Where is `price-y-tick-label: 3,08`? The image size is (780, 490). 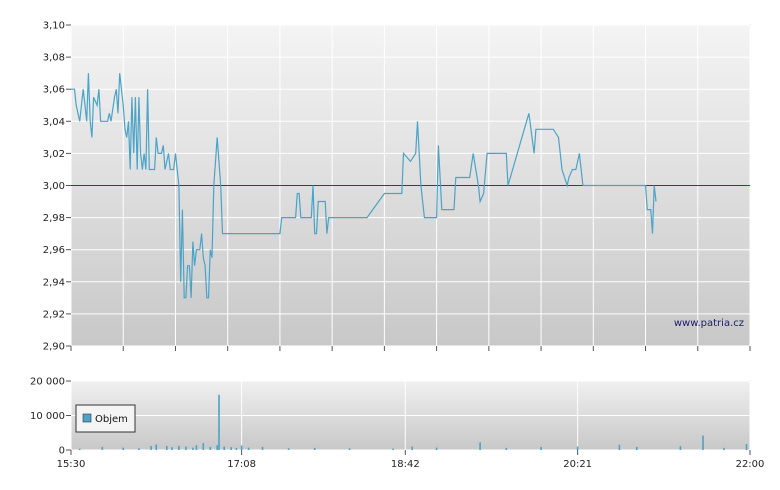
price-y-tick-label: 3,08 is located at coordinates (54, 58).